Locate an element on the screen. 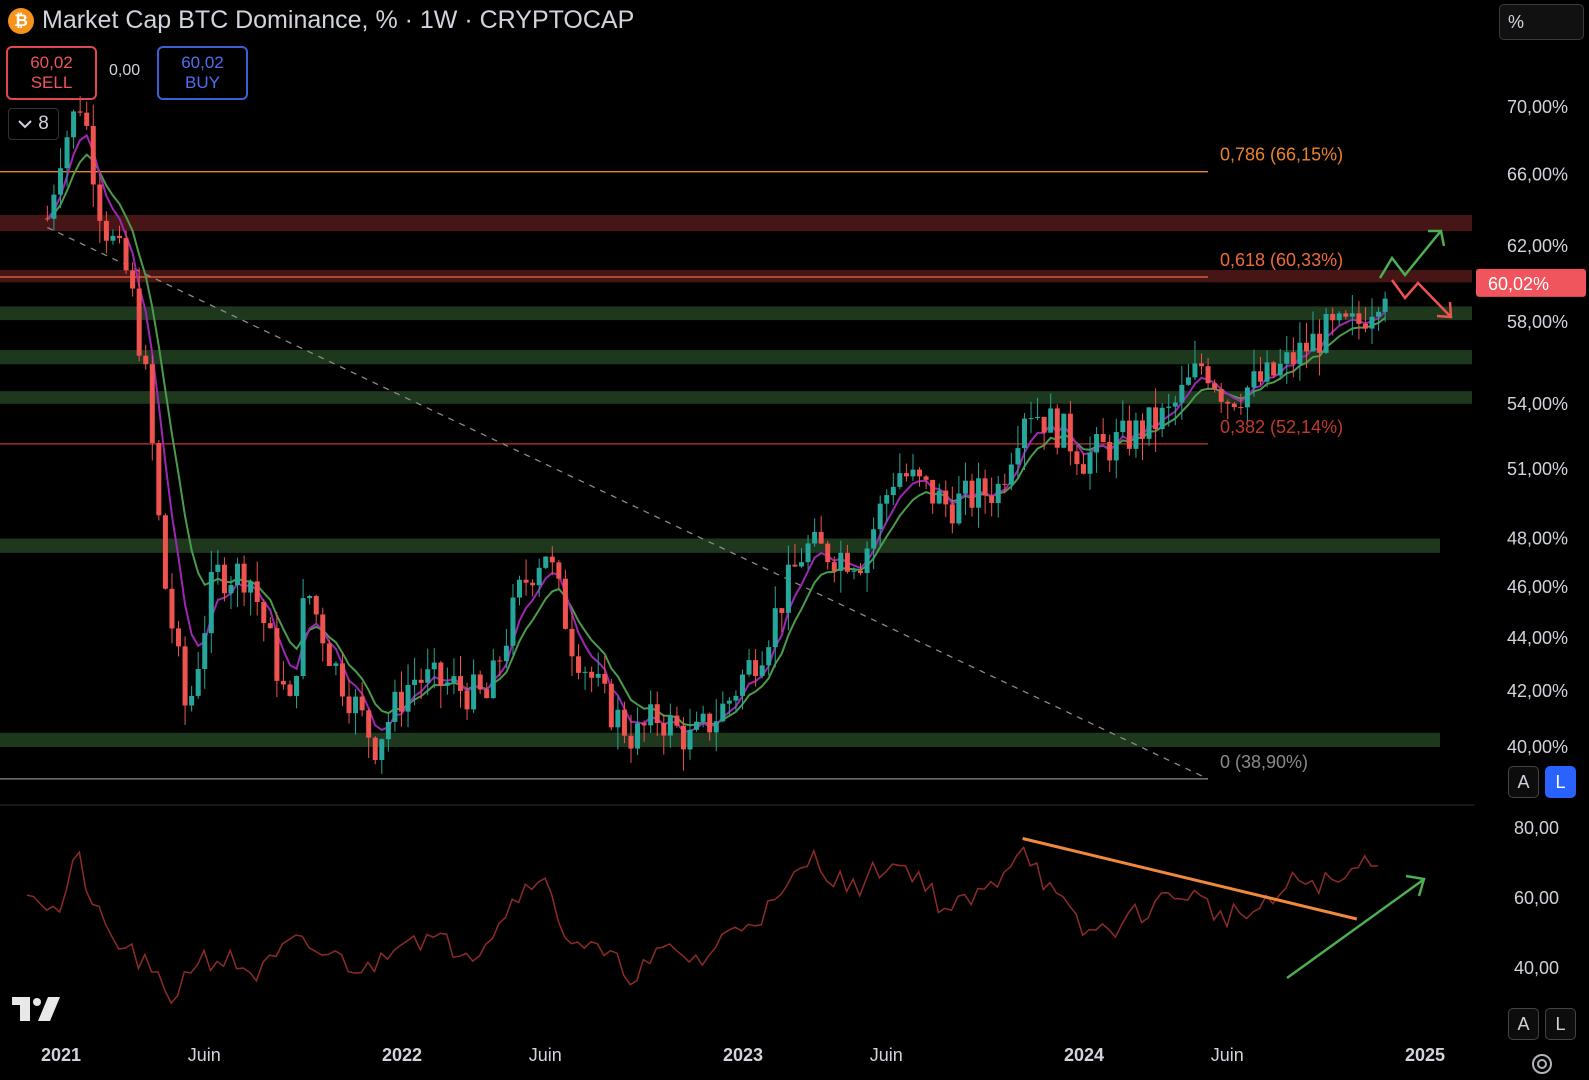  indicators-count: 8 is located at coordinates (43, 123).